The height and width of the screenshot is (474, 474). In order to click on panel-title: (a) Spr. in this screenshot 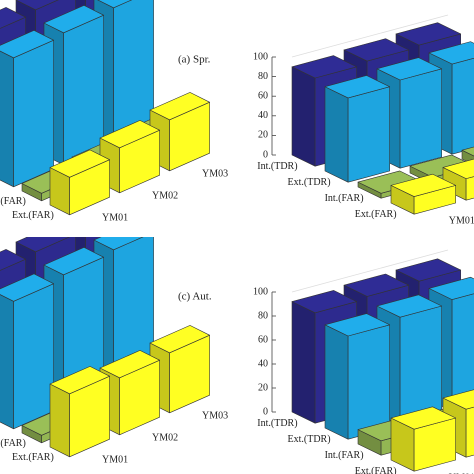, I will do `click(194, 60)`.